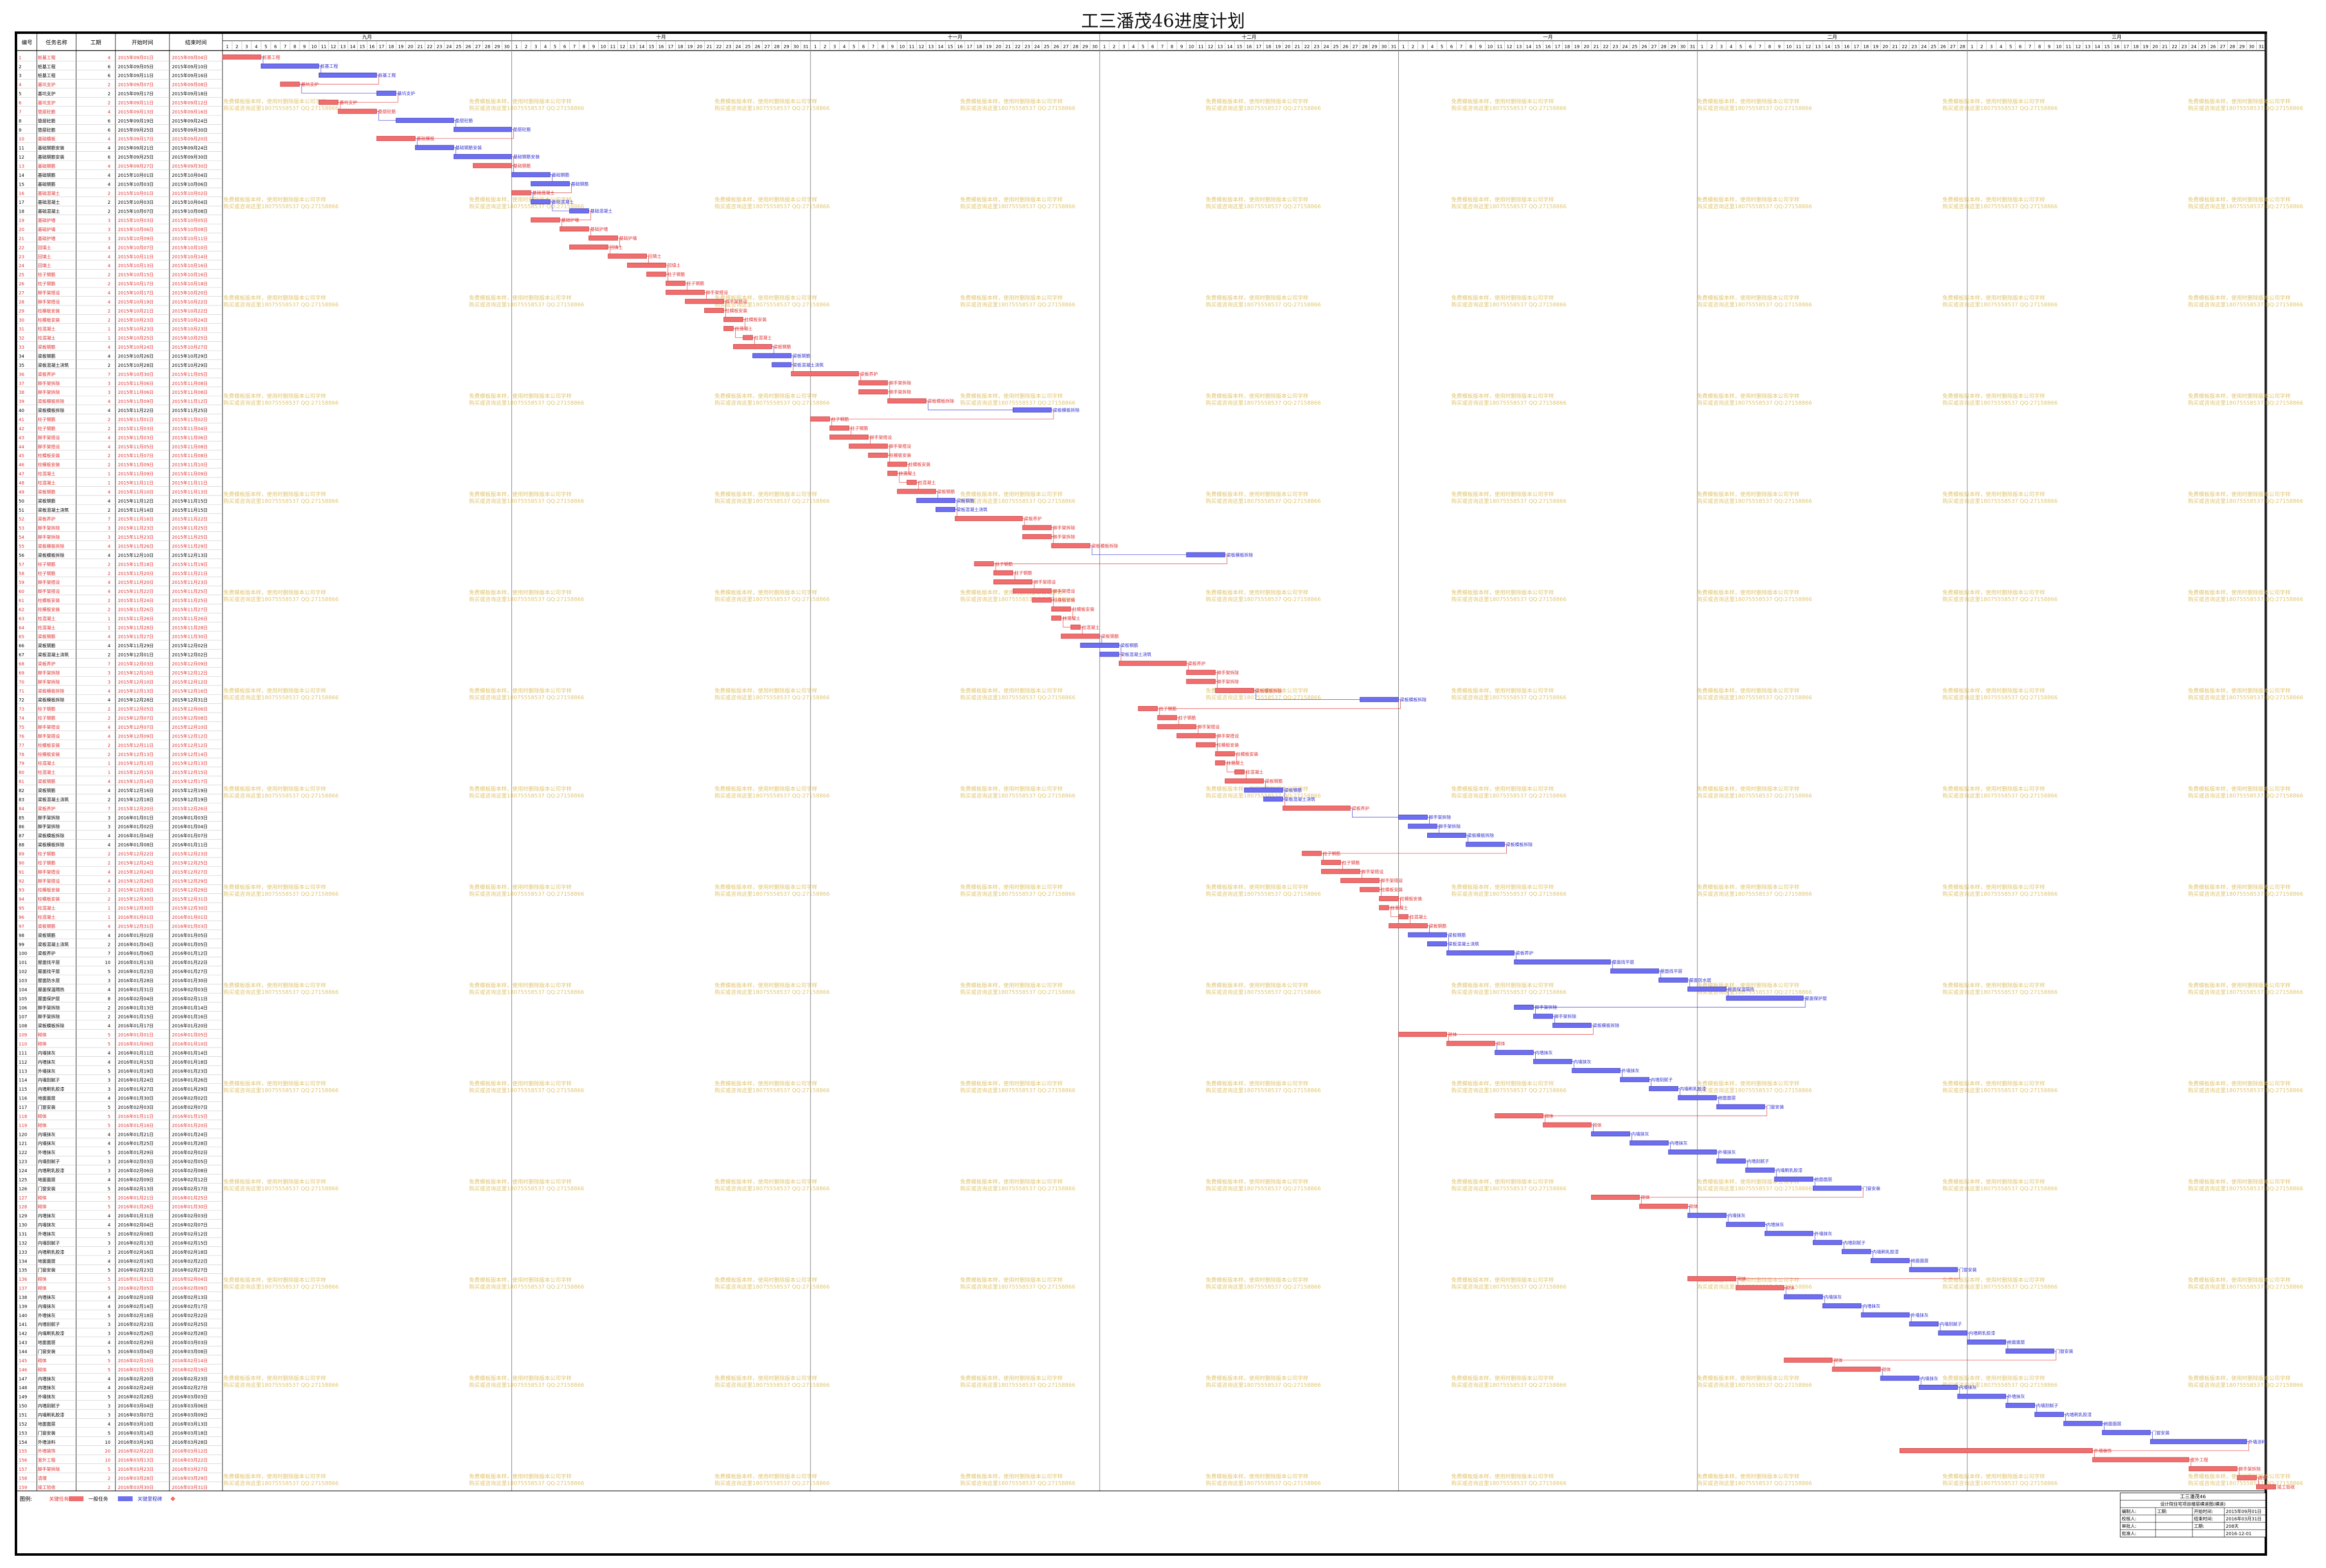  Describe the element at coordinates (136, 1099) in the screenshot. I see `task-start: 2016年01月30日` at that location.